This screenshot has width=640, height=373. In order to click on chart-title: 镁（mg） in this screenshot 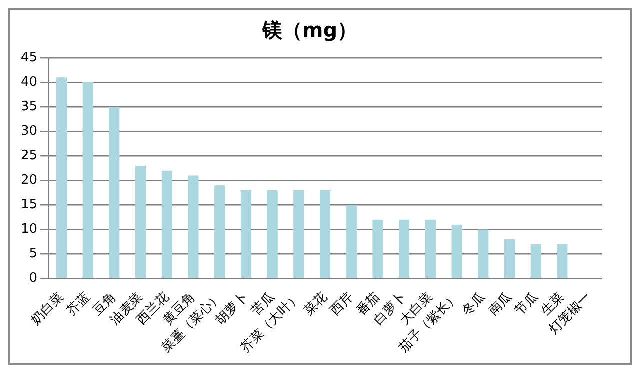, I will do `click(309, 30)`.